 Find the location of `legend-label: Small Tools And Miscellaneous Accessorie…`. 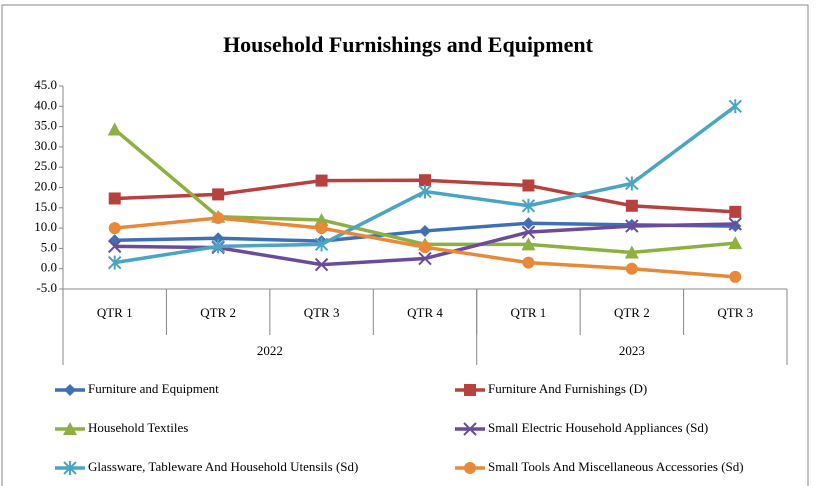

legend-label: Small Tools And Miscellaneous Accessorie… is located at coordinates (616, 466).